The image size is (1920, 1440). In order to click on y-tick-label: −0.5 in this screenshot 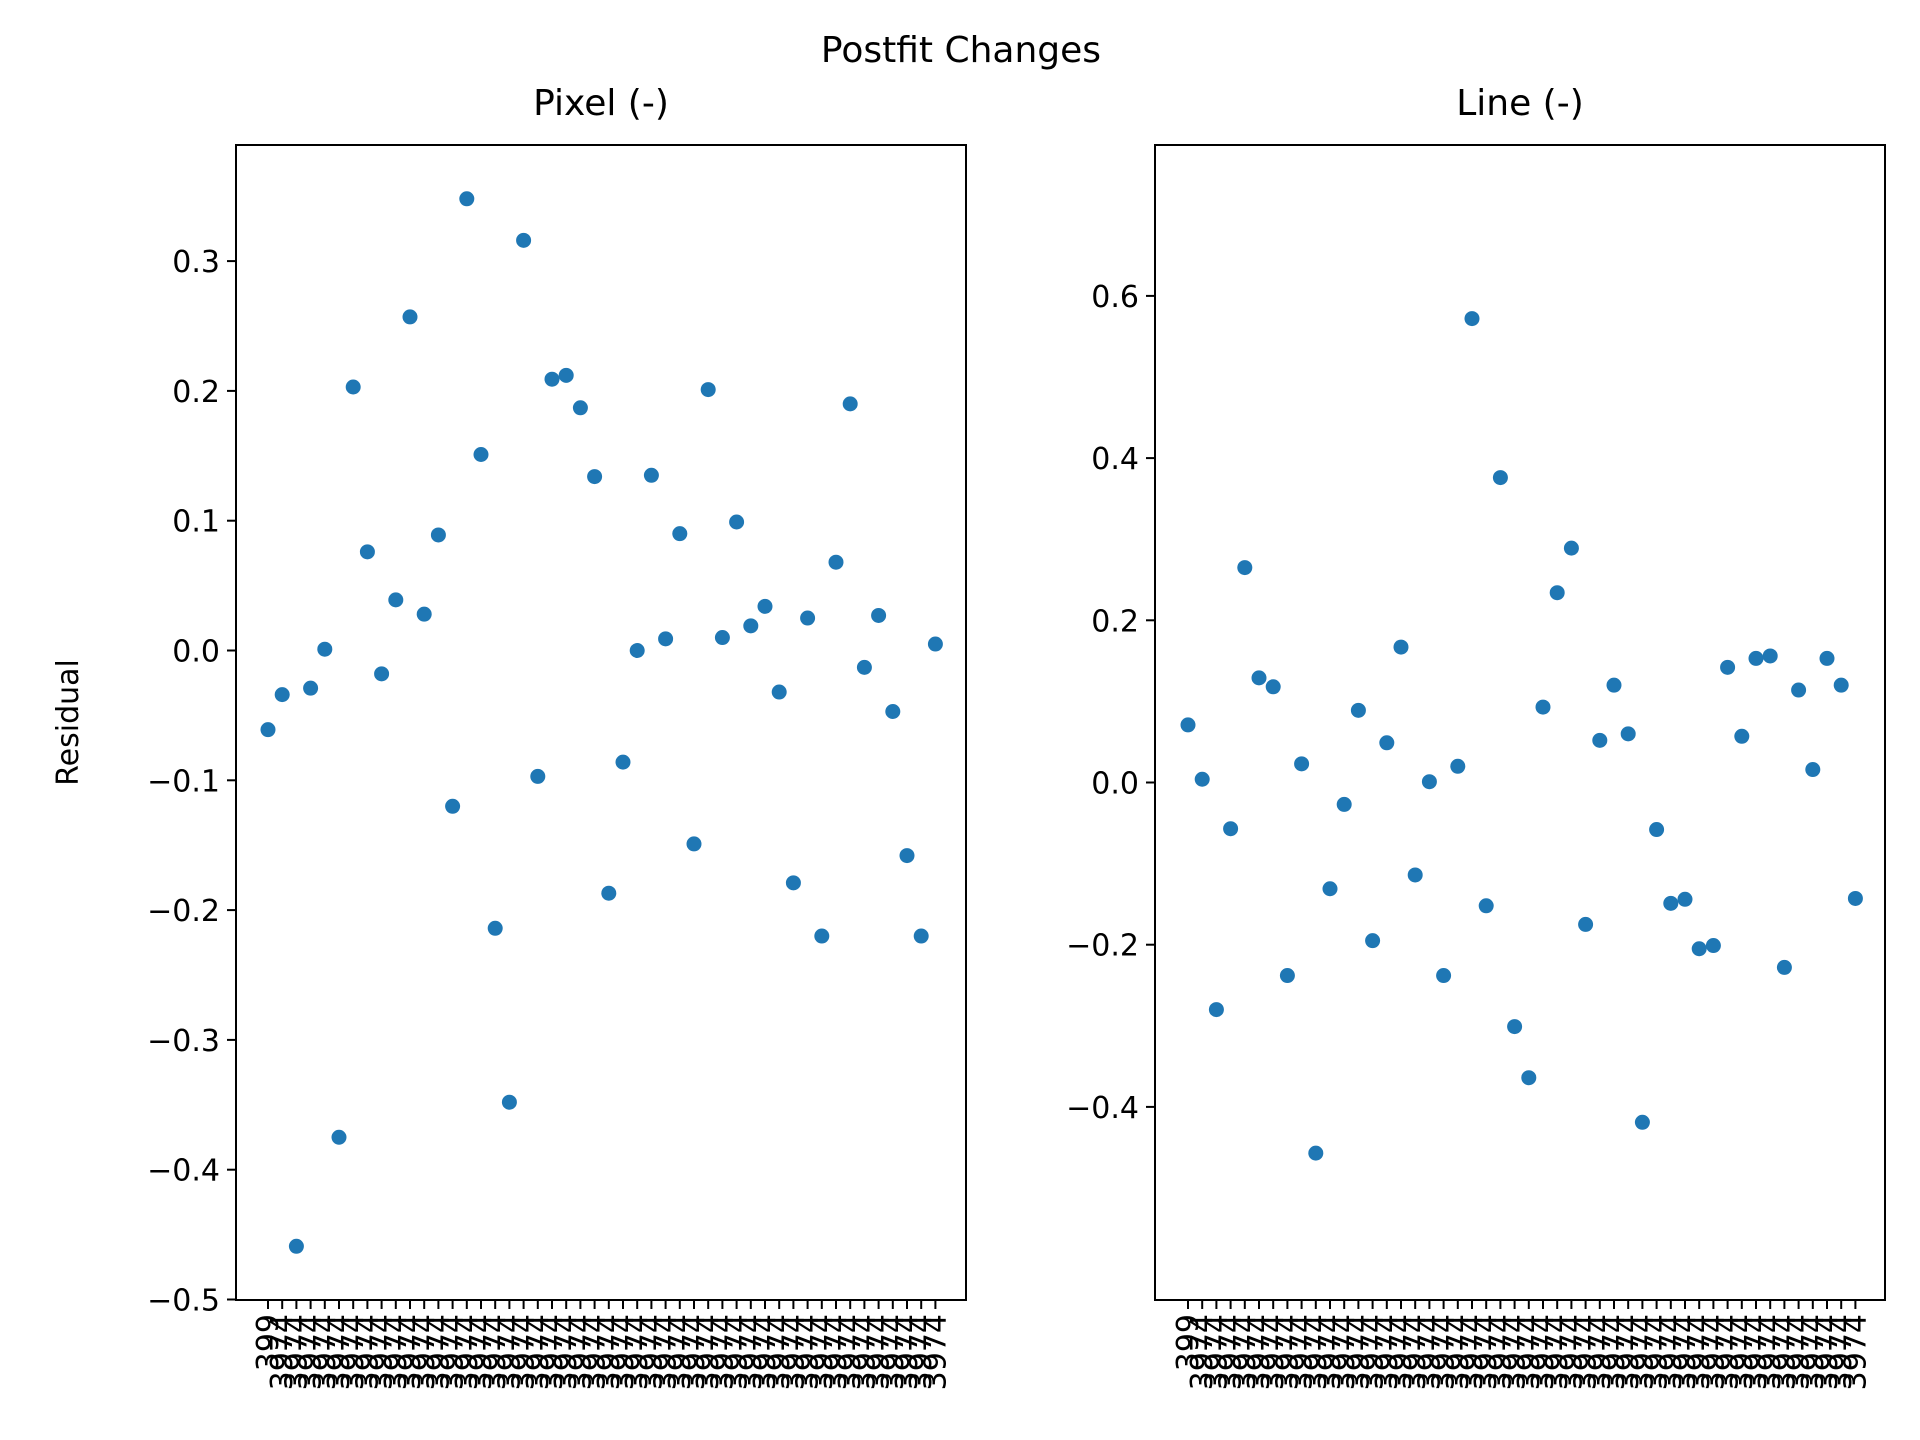, I will do `click(183, 1301)`.